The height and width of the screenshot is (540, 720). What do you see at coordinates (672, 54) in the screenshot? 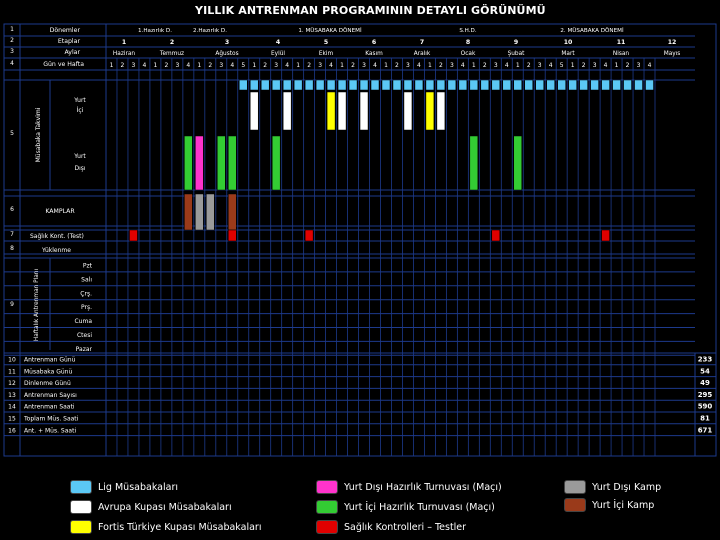
I see `month-label: Mayıs` at bounding box center [672, 54].